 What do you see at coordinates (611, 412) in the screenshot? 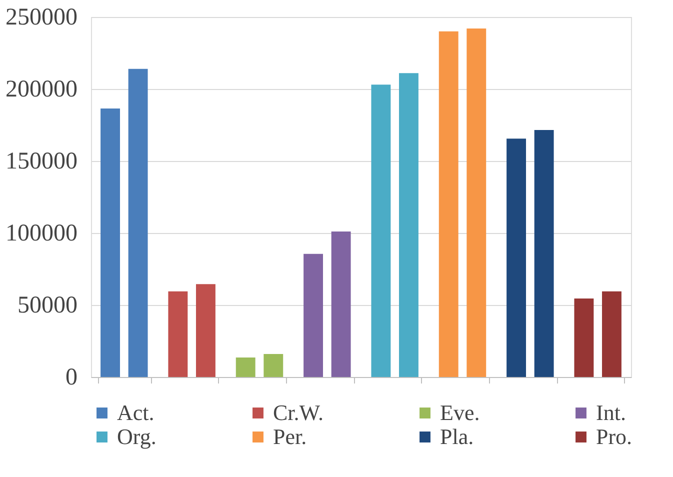
I see `legend-label: Int.` at bounding box center [611, 412].